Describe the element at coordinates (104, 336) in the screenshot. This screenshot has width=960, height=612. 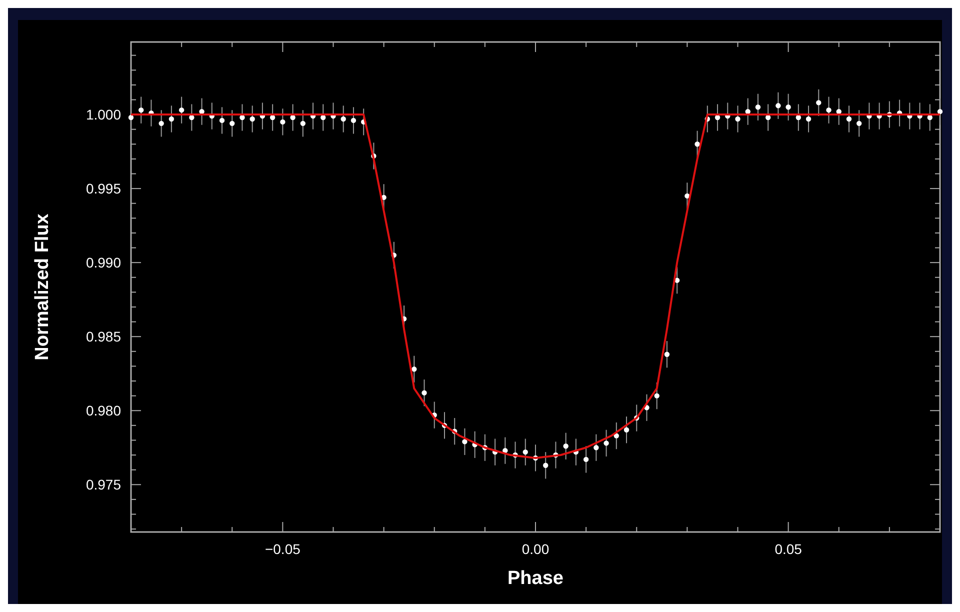
I see `y-tick-label: 0.985` at that location.